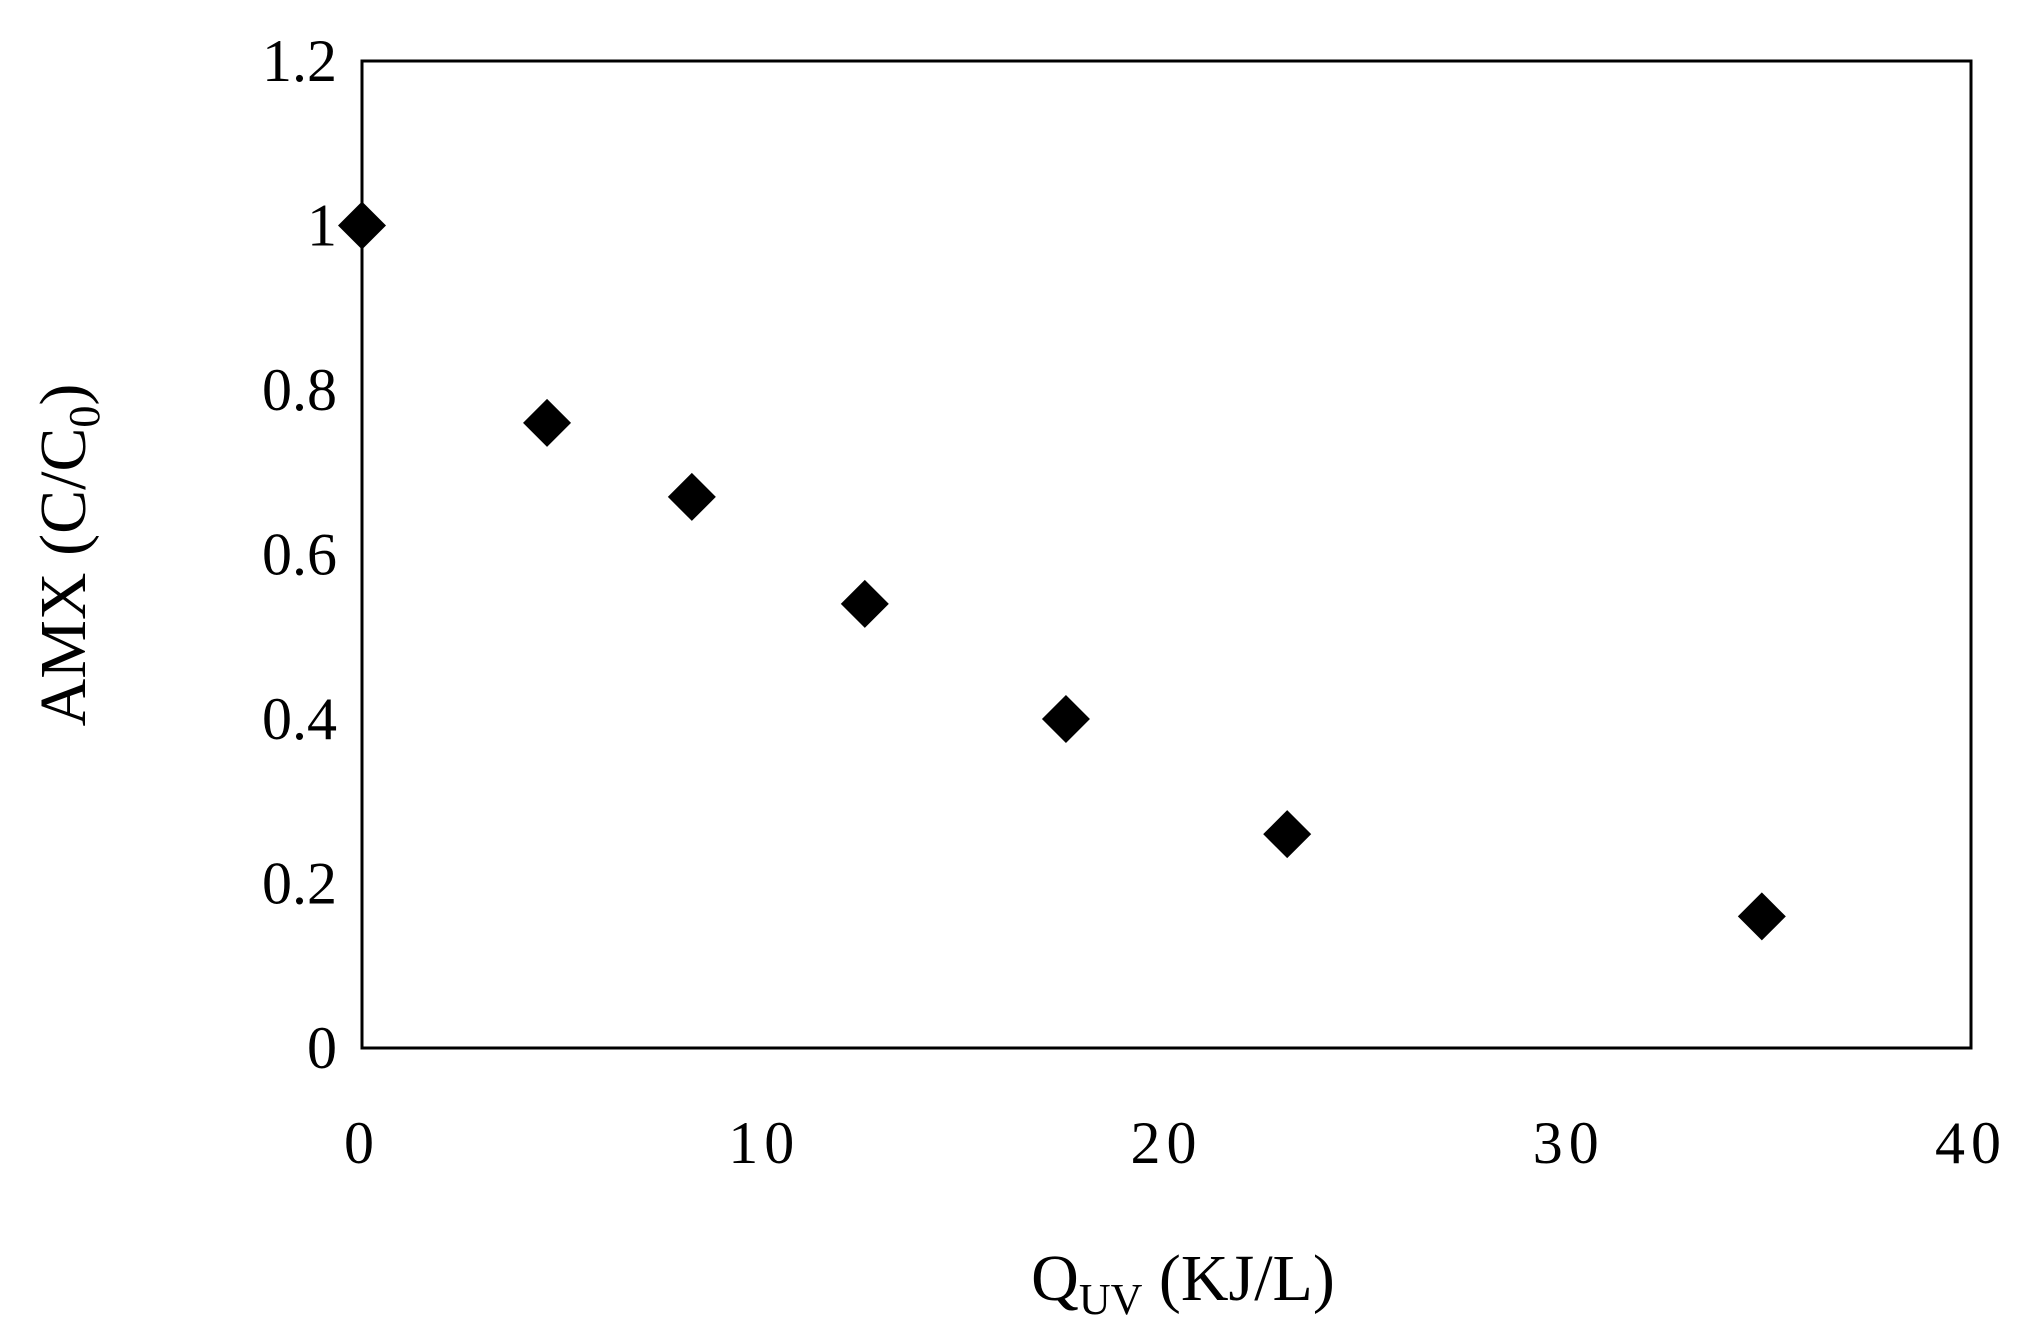 The height and width of the screenshot is (1339, 2026). What do you see at coordinates (1183, 1283) in the screenshot?
I see `x-axis-label: QUV (KJ/L)` at bounding box center [1183, 1283].